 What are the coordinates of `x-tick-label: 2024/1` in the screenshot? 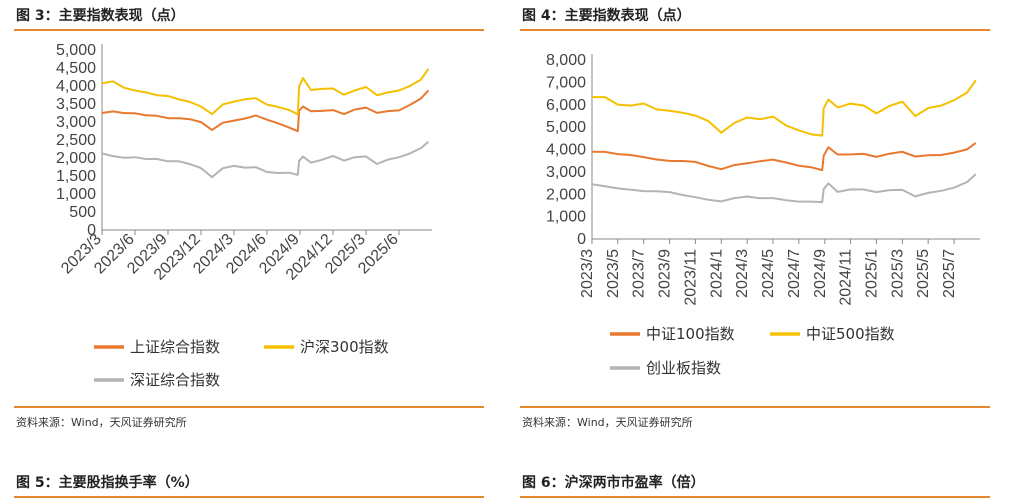 It's located at (716, 273).